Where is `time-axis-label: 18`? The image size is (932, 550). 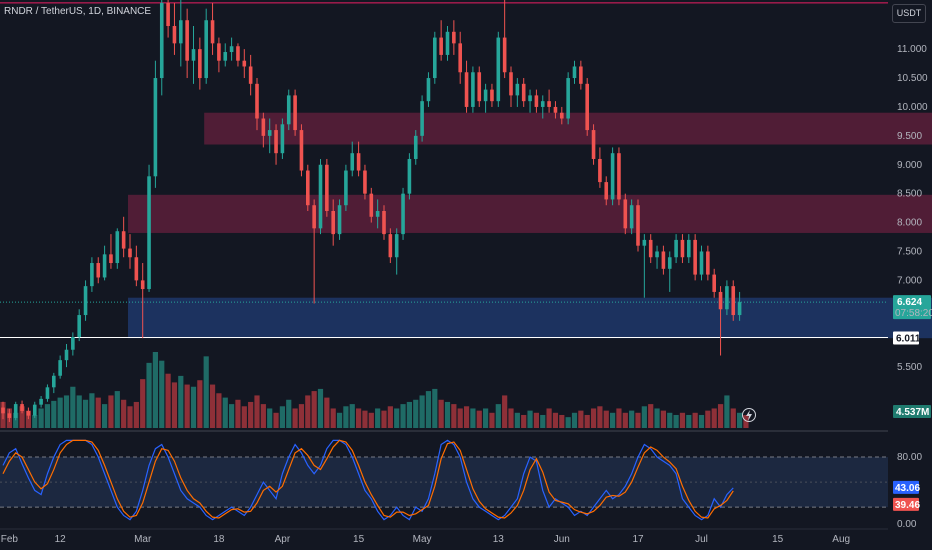
time-axis-label: 18 is located at coordinates (219, 539).